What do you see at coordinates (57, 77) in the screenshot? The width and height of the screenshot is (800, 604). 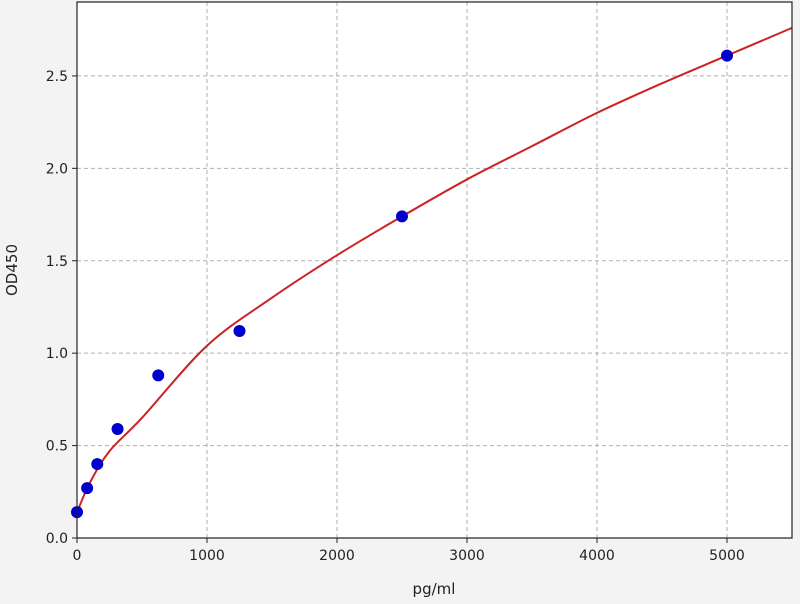 I see `y-tick-label: 2.5` at bounding box center [57, 77].